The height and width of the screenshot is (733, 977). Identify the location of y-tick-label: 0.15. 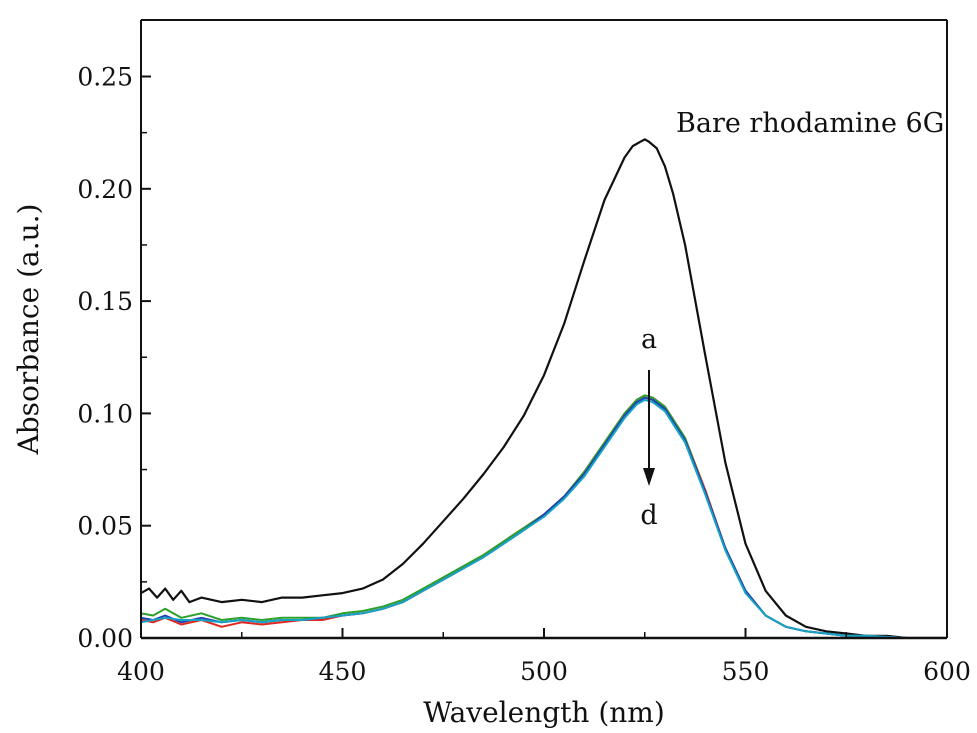
(105, 301).